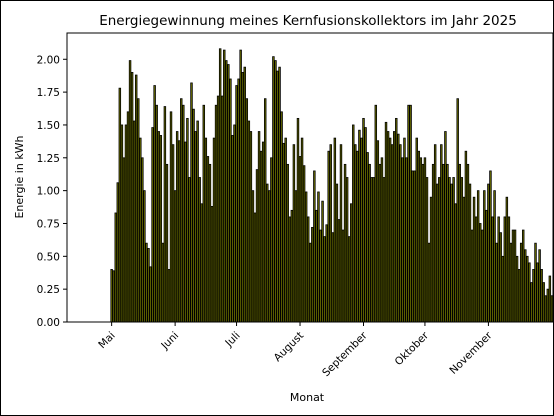 The width and height of the screenshot is (554, 416). Describe the element at coordinates (169, 341) in the screenshot. I see `x-tick-label: Juni` at that location.